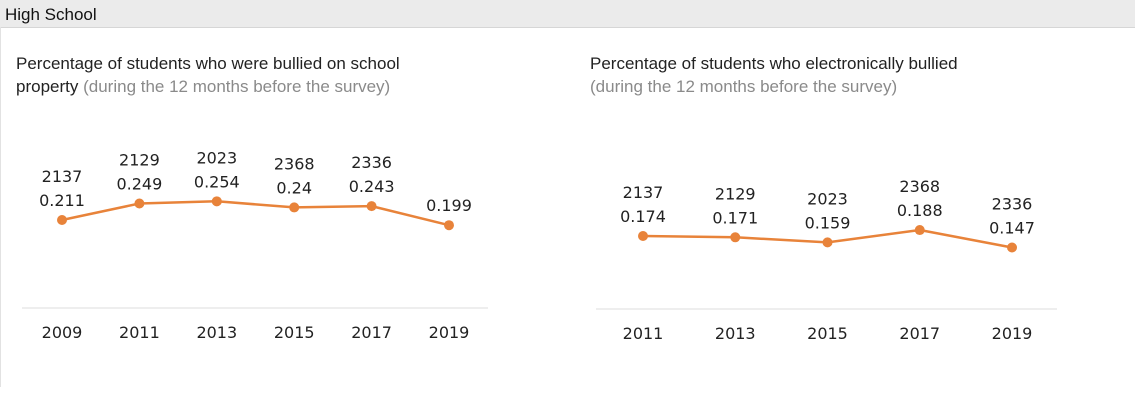  I want to click on chart-2-count-label: 2129, so click(735, 193).